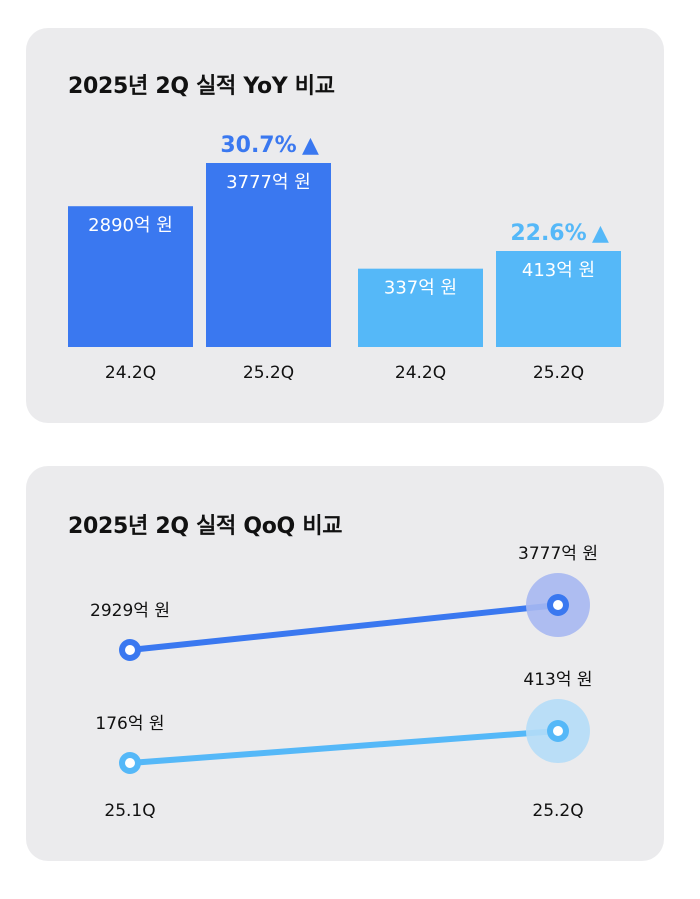 The width and height of the screenshot is (700, 899). Describe the element at coordinates (420, 288) in the screenshot. I see `bar-value-label: 337억 원` at that location.